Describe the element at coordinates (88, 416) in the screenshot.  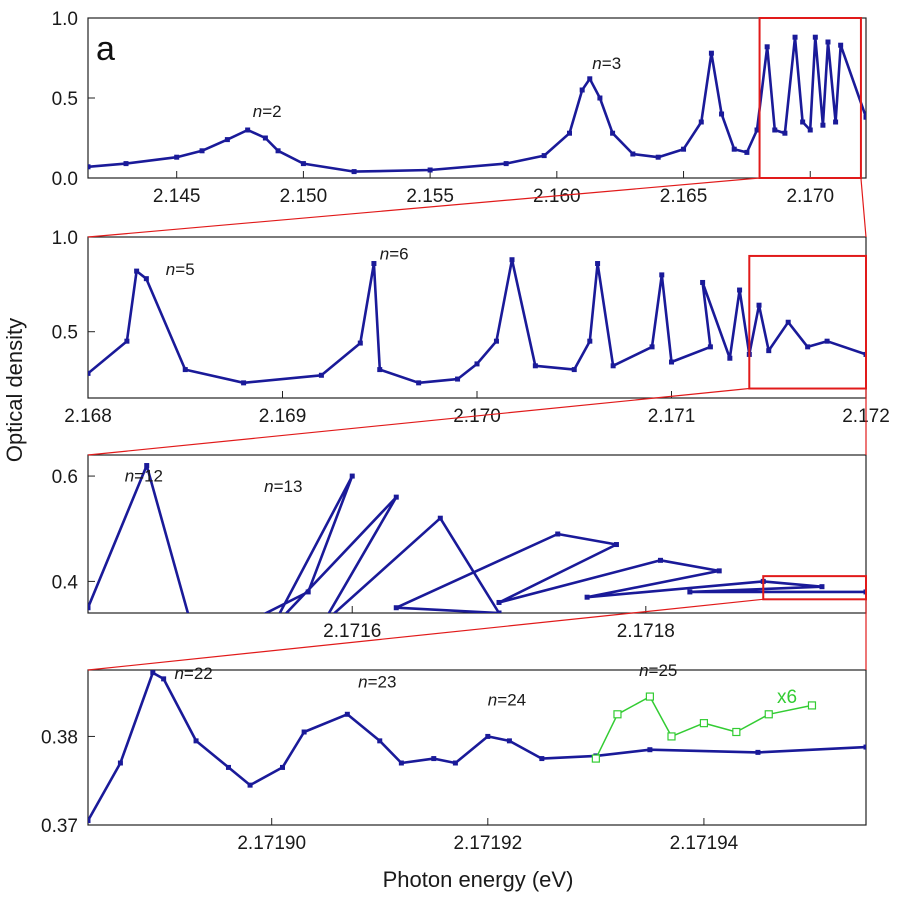
I see `x-tick-label: 2.168` at that location.